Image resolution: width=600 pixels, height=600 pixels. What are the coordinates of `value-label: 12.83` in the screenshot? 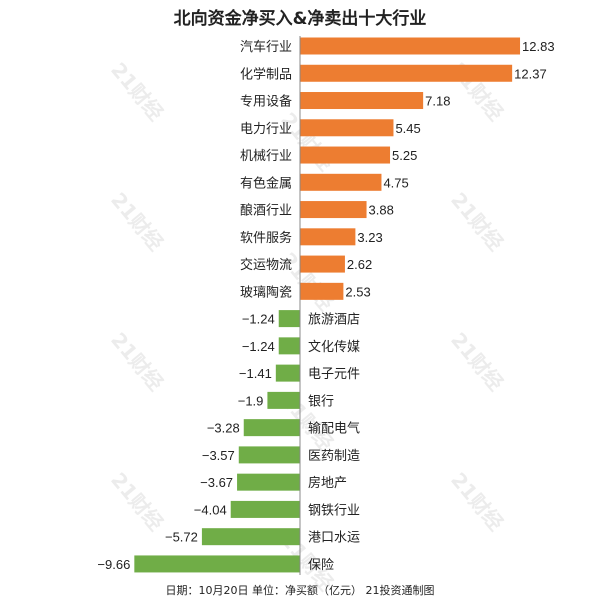 It's located at (538, 46).